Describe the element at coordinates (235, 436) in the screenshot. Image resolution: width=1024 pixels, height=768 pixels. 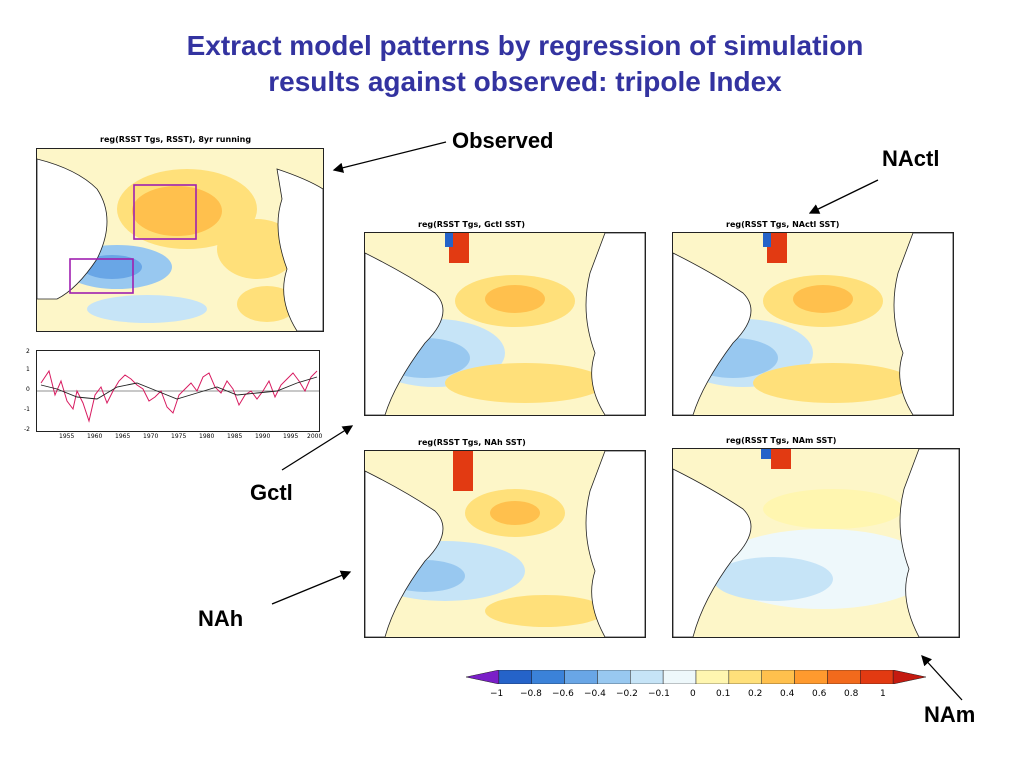
I see `x-tick: 1985` at that location.